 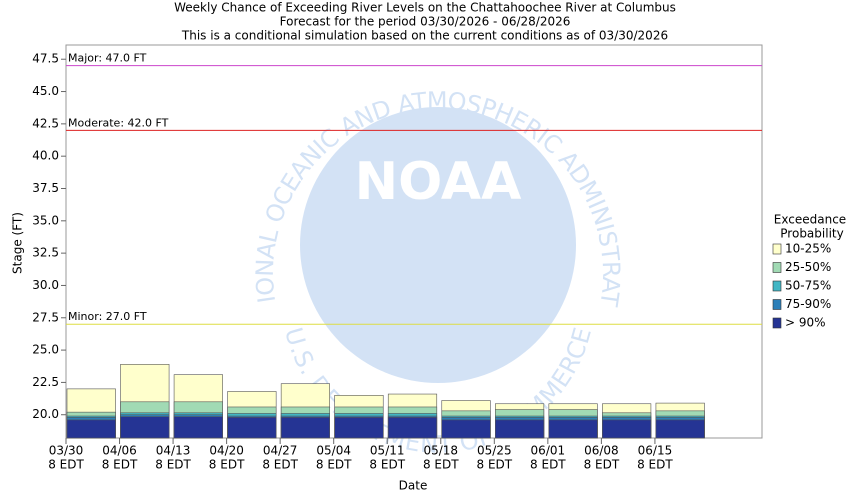 I want to click on x-tick-label: 04/27, so click(x=280, y=451).